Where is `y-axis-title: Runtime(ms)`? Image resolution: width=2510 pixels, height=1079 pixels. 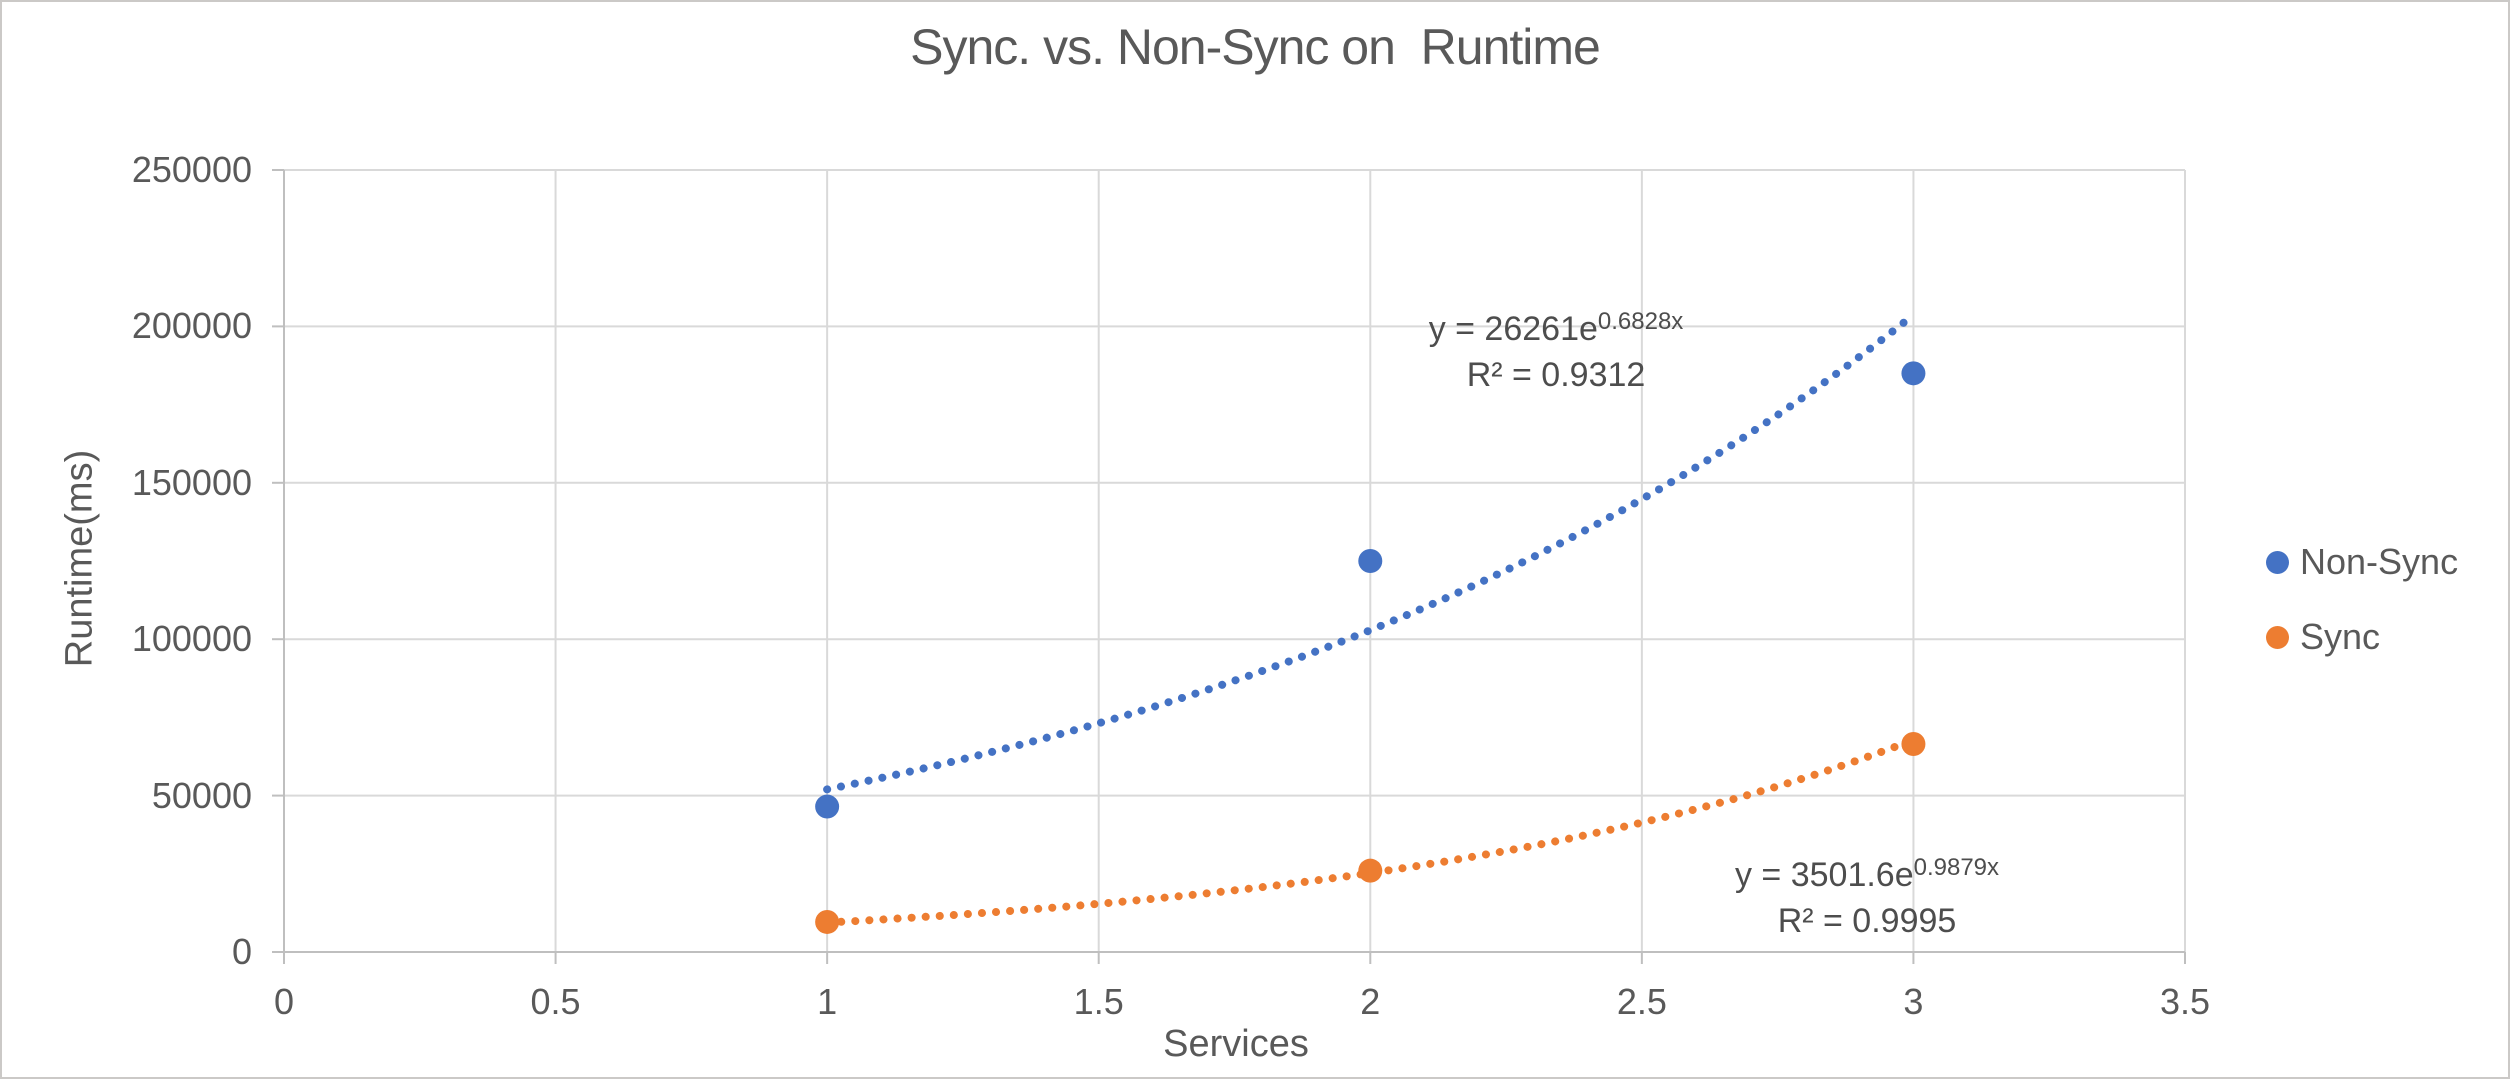
y-axis-title: Runtime(ms) is located at coordinates (79, 558).